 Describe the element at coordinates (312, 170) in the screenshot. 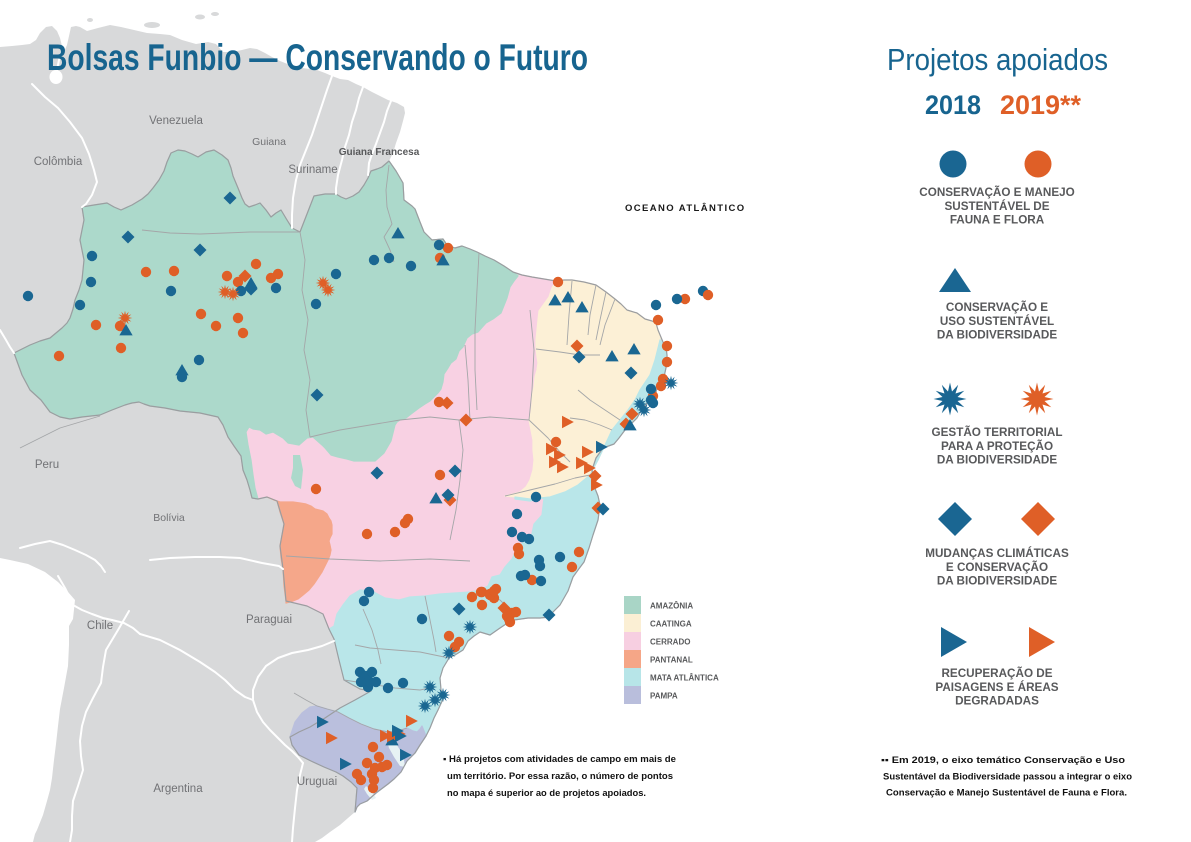

I see `svg-text: Suriname` at that location.